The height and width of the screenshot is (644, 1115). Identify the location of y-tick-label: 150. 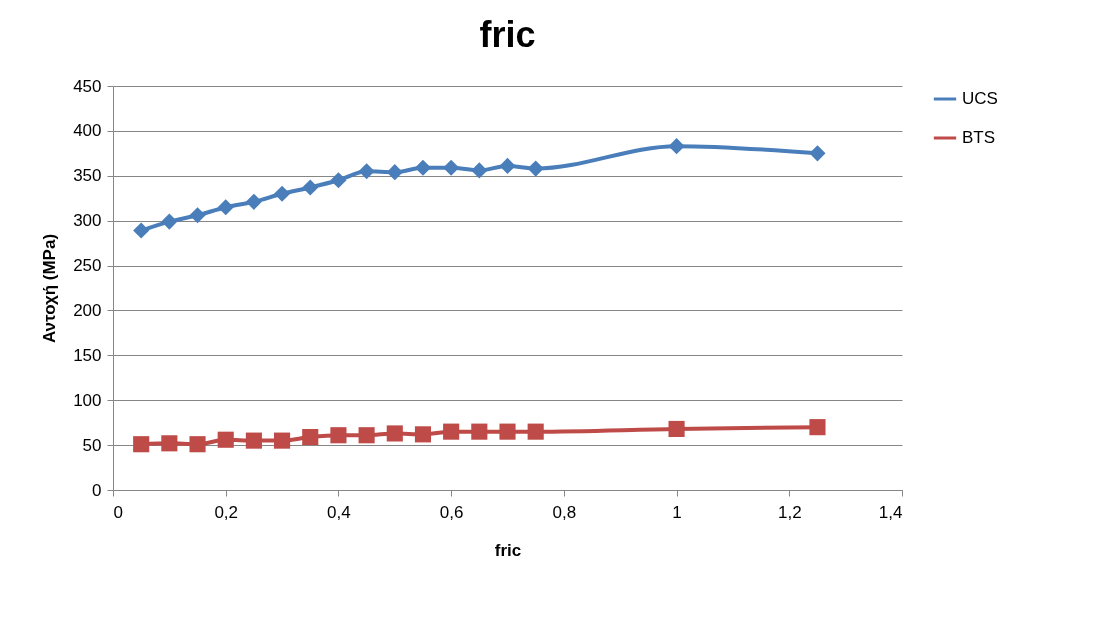
(87, 355).